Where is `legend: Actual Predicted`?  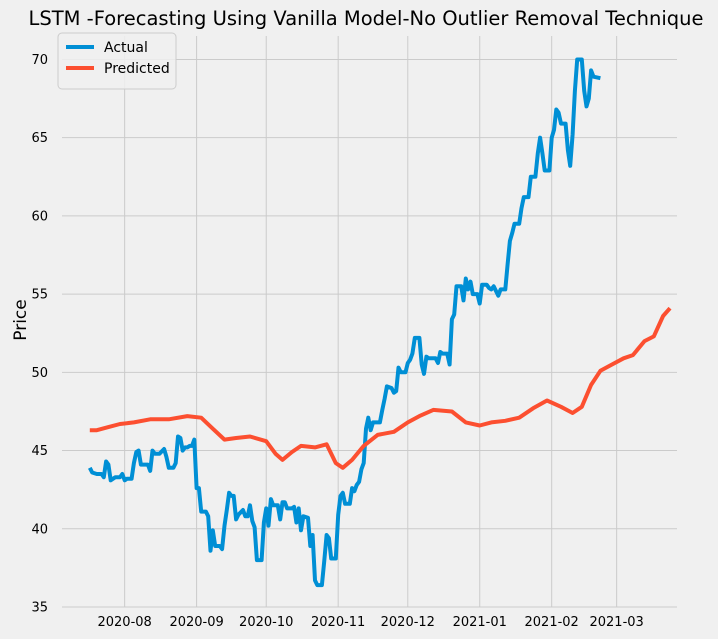
legend: Actual Predicted is located at coordinates (117, 61).